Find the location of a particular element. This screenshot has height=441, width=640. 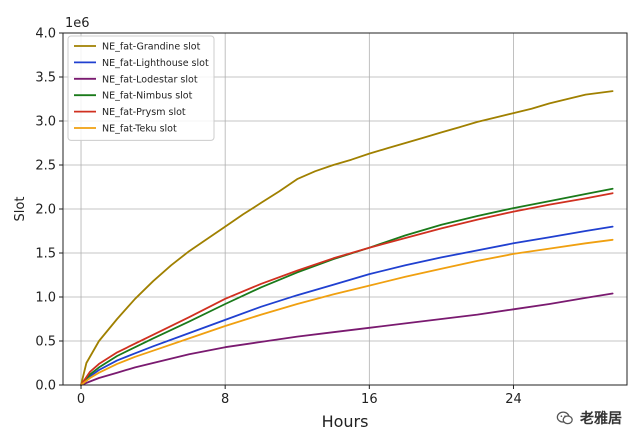

x-tick-label: 8 is located at coordinates (225, 399).